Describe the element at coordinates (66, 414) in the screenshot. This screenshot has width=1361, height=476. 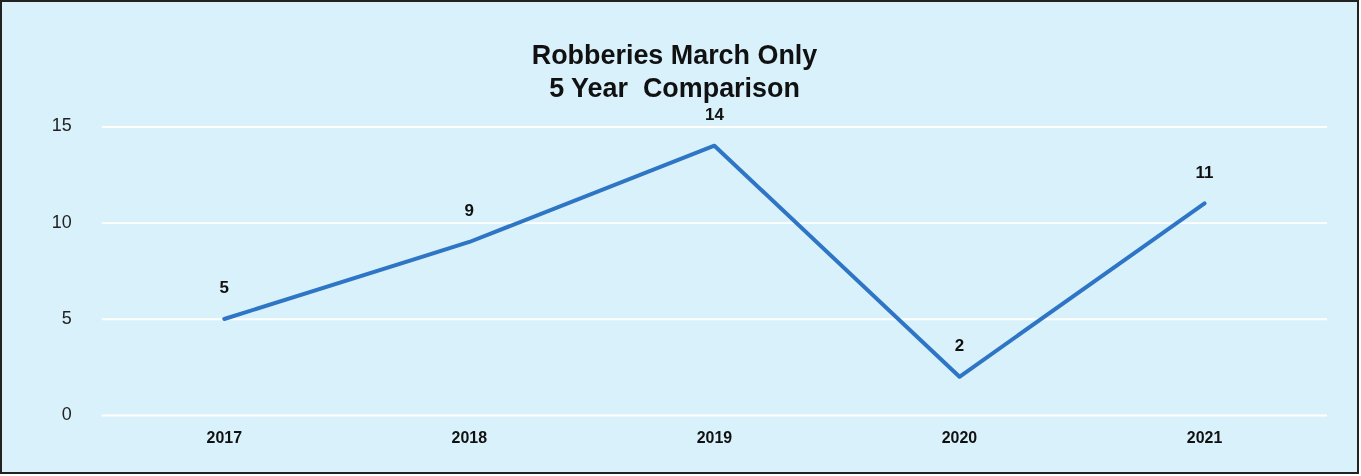
I see `y-tick-label: 0` at that location.